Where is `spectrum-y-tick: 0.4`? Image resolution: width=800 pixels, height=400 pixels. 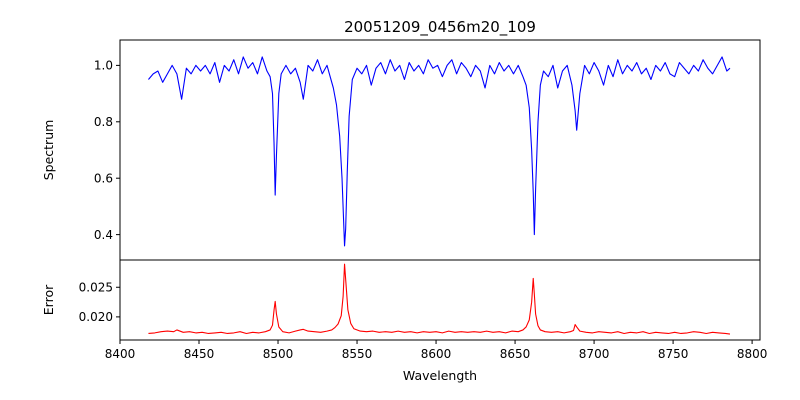
spectrum-y-tick: 0.4 is located at coordinates (107, 235).